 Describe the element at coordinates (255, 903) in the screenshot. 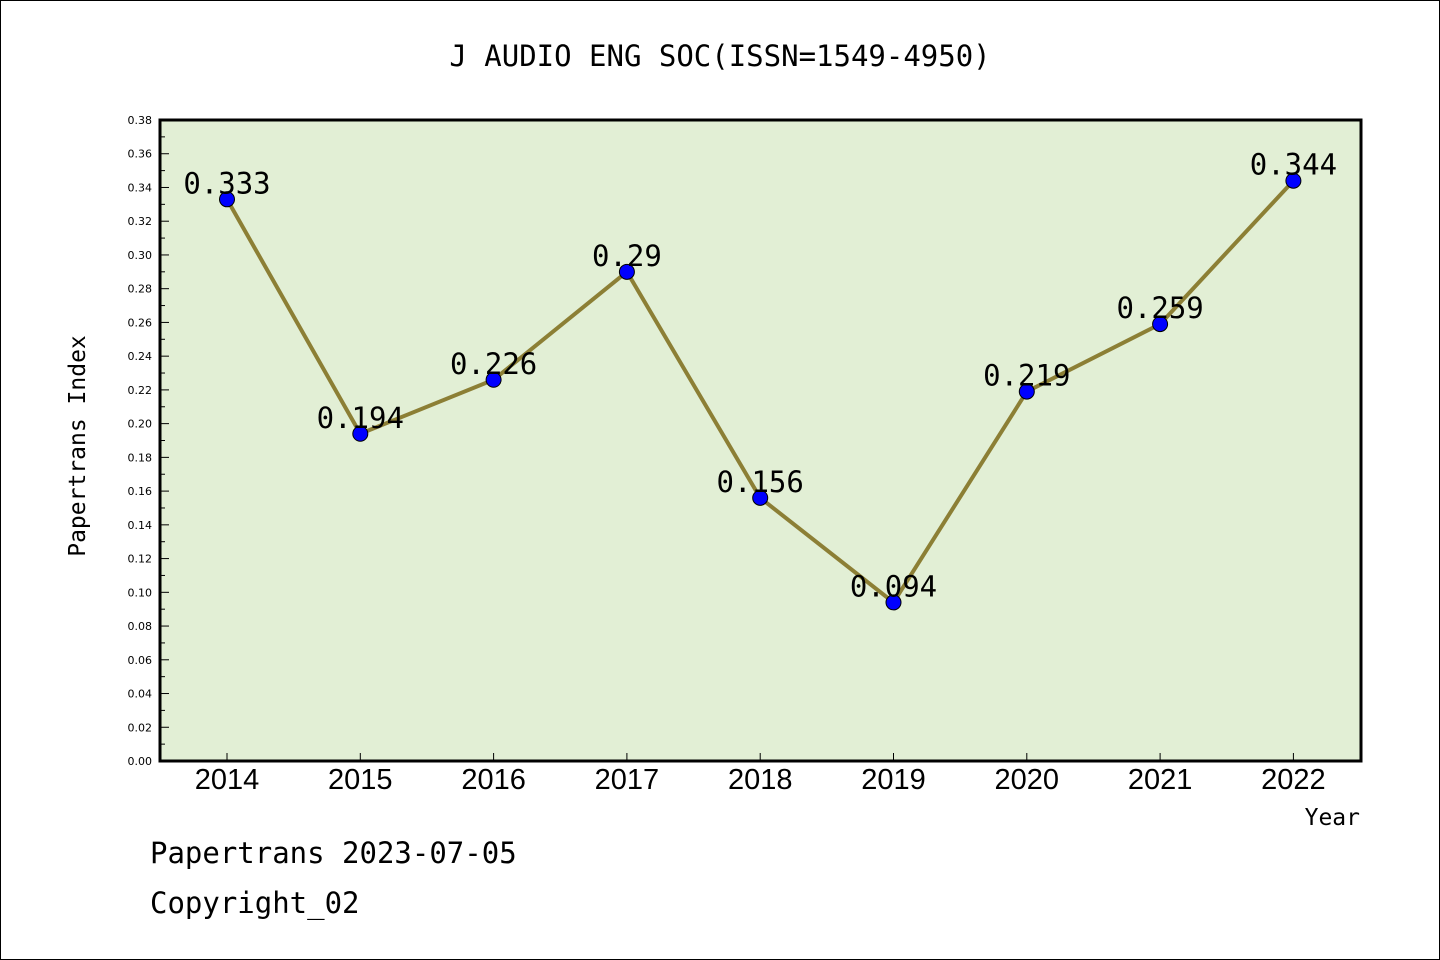

I see `footer-copyright: Copyright_02` at that location.